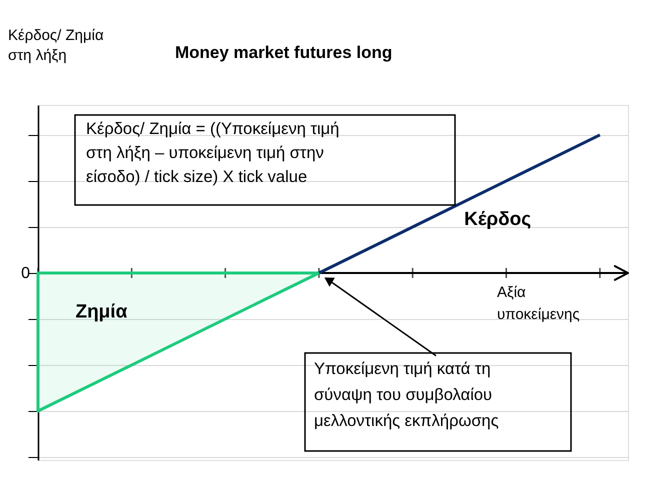 The height and width of the screenshot is (477, 645). Describe the element at coordinates (56, 45) in the screenshot. I see `y-axis-title: Κέρδος/ Ζημία στη λήξη` at that location.